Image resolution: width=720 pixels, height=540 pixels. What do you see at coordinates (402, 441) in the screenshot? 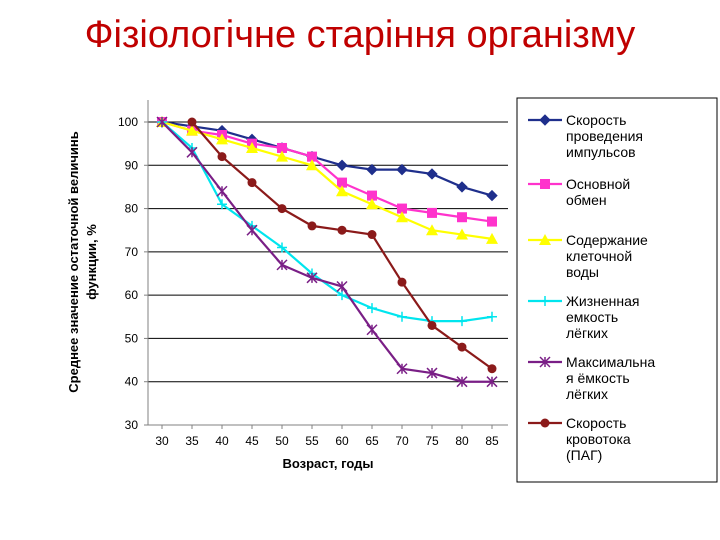
I see `x-tick-label: 70` at bounding box center [402, 441].